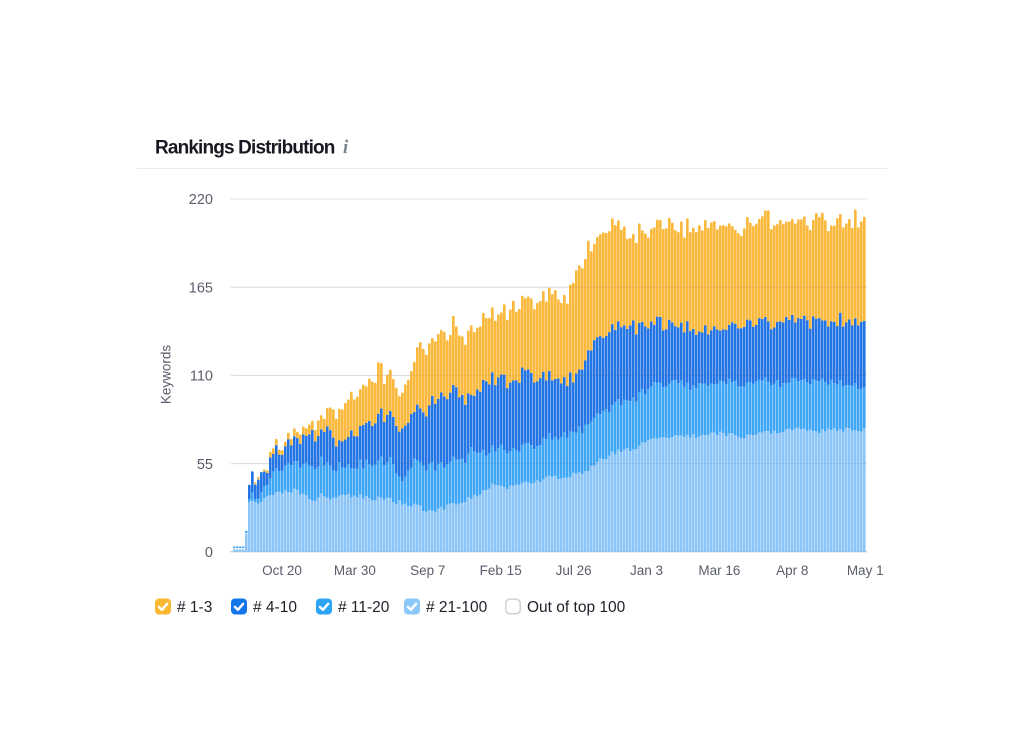  Describe the element at coordinates (201, 377) in the screenshot. I see `svg-text: 110` at that location.